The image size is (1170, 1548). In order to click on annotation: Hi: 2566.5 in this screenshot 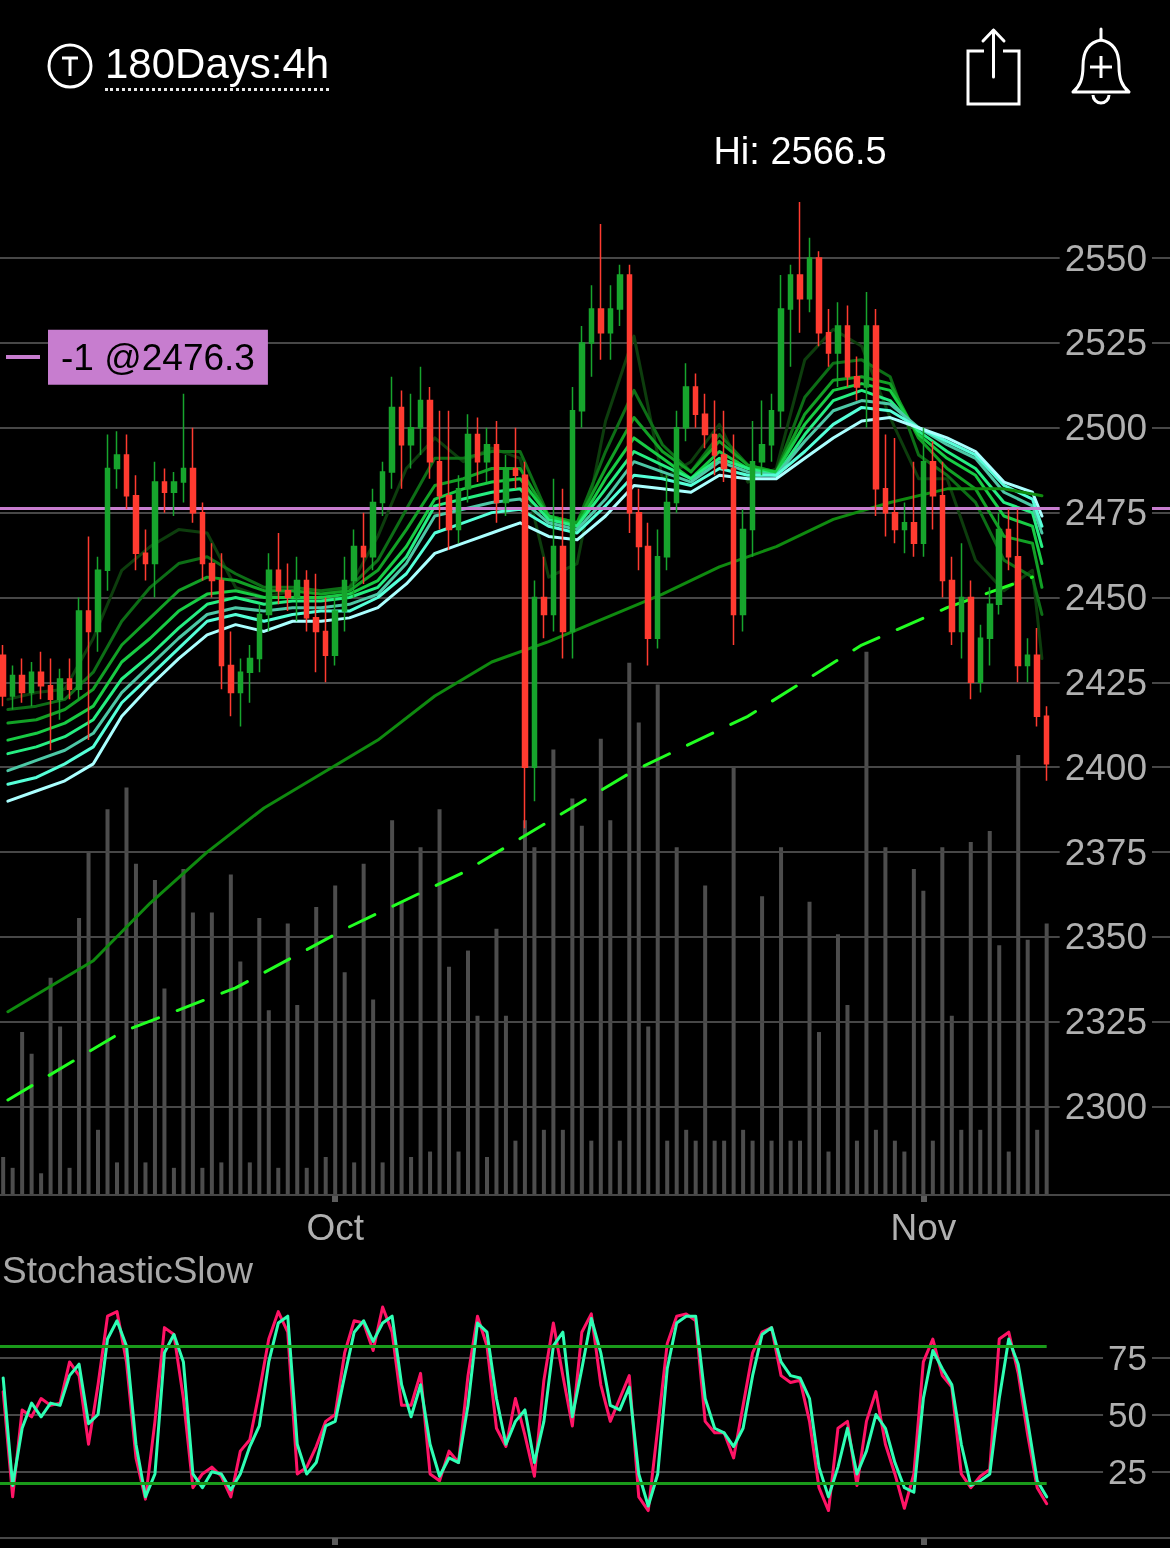, I will do `click(800, 151)`.